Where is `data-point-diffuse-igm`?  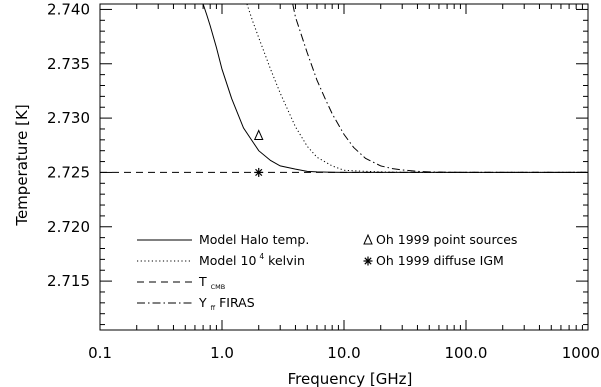
data-point-diffuse-igm is located at coordinates (259, 172).